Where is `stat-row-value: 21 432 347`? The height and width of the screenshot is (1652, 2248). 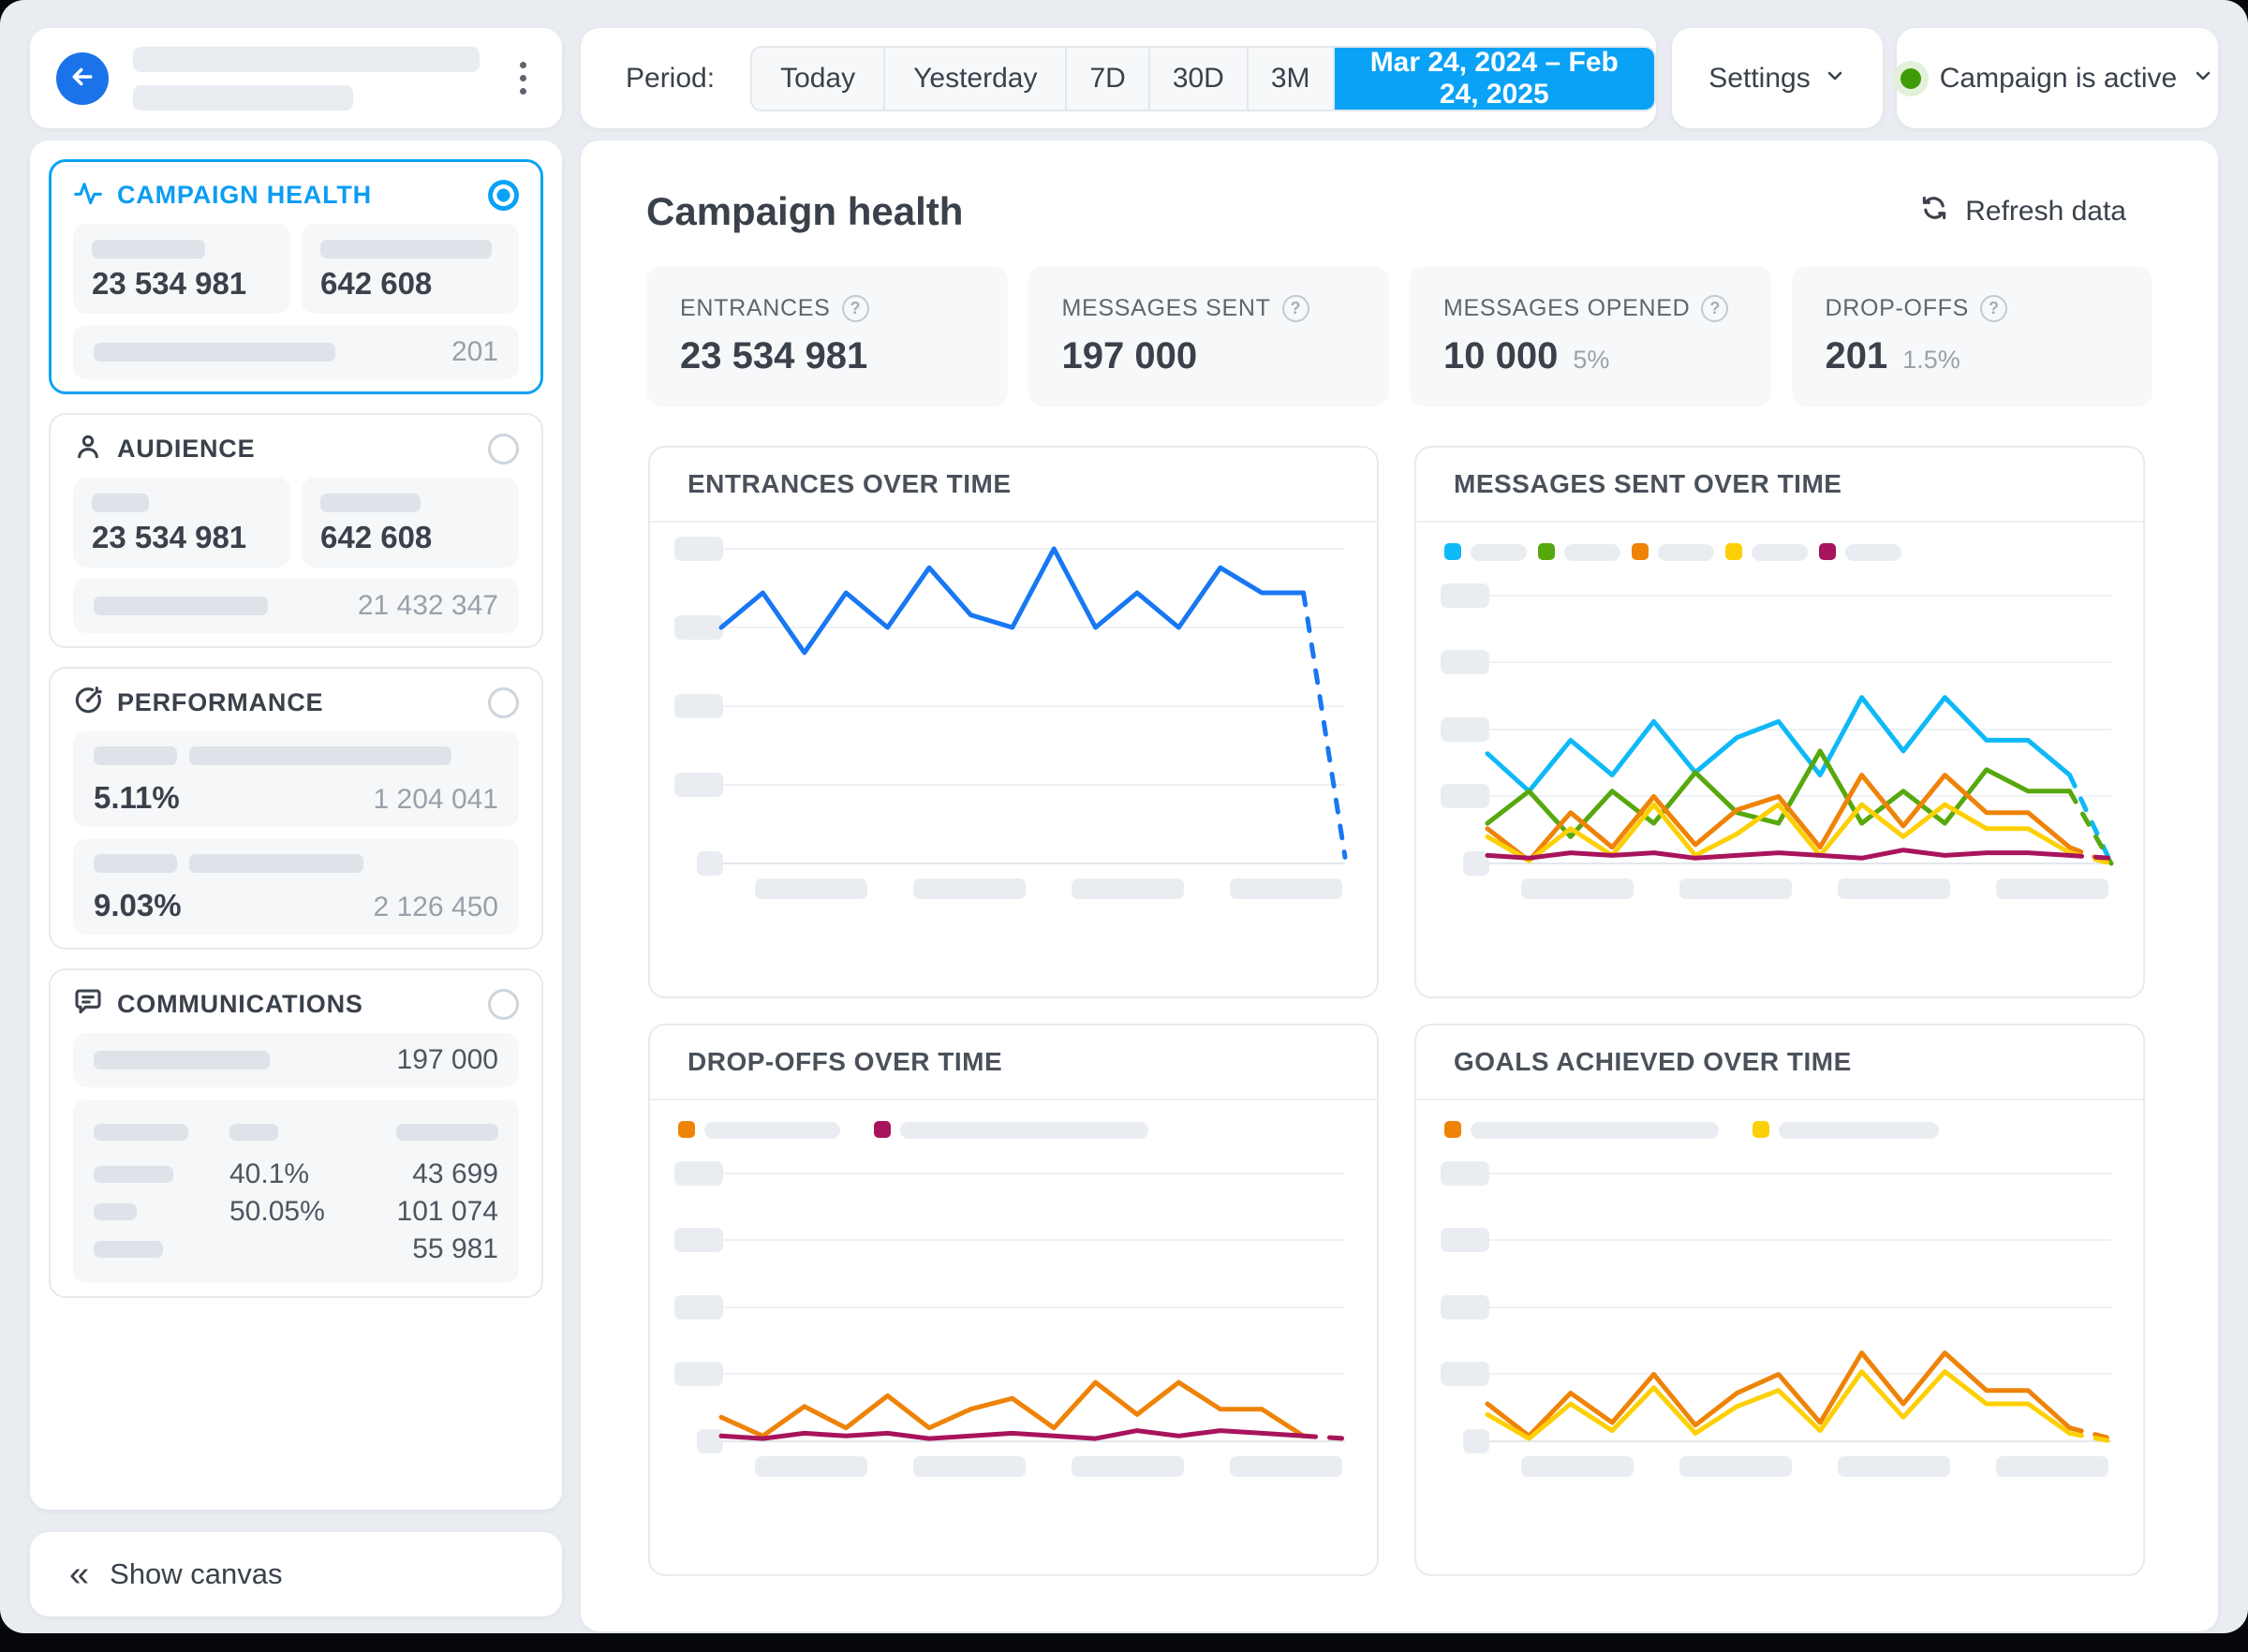
stat-row-value: 21 432 347 is located at coordinates (427, 605).